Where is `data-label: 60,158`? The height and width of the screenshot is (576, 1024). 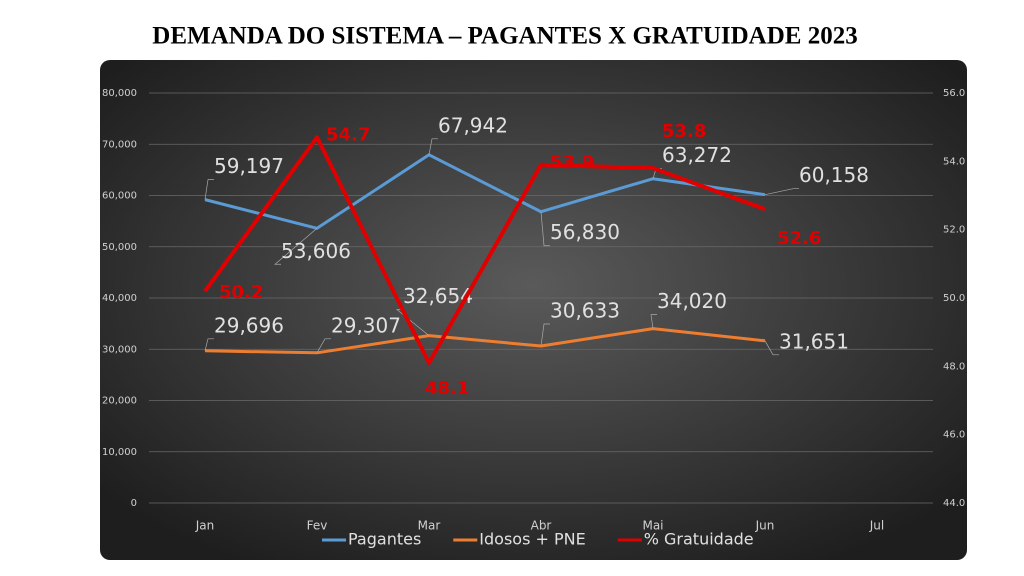 data-label: 60,158 is located at coordinates (834, 175).